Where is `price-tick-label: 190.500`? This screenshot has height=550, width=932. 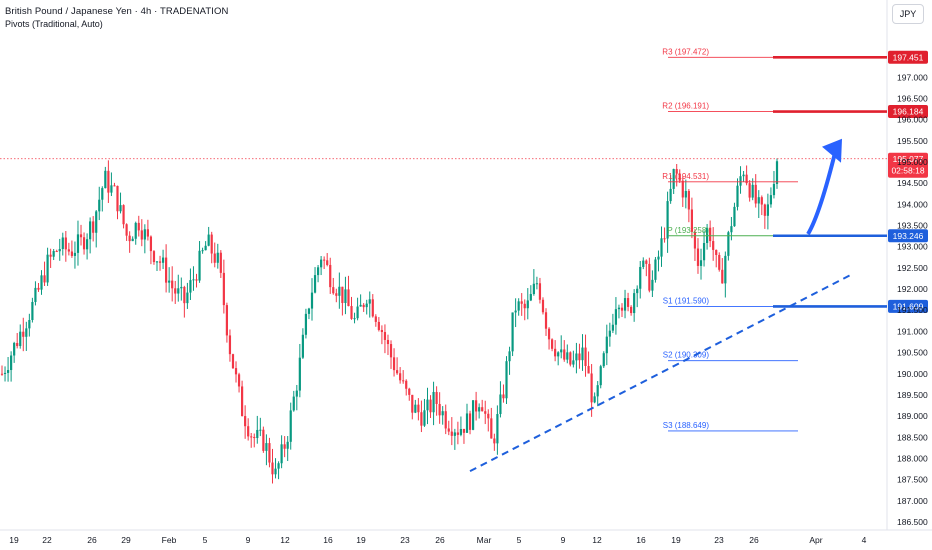 price-tick-label: 190.500 is located at coordinates (912, 353).